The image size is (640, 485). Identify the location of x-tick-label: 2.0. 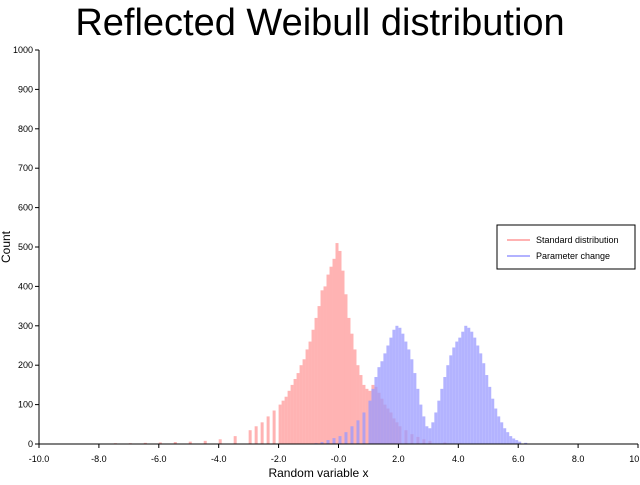
(398, 459).